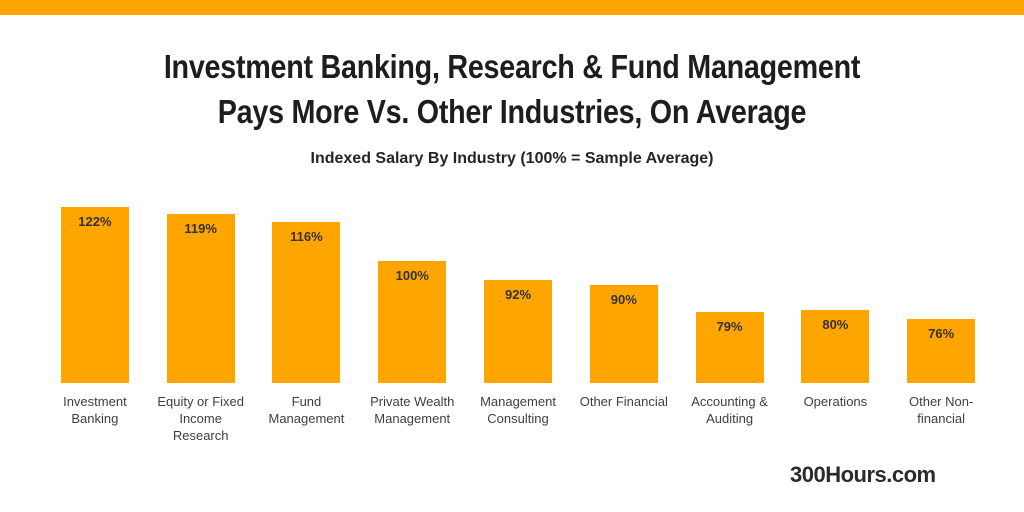 This screenshot has width=1024, height=512. I want to click on bar-column: 116%, so click(307, 295).